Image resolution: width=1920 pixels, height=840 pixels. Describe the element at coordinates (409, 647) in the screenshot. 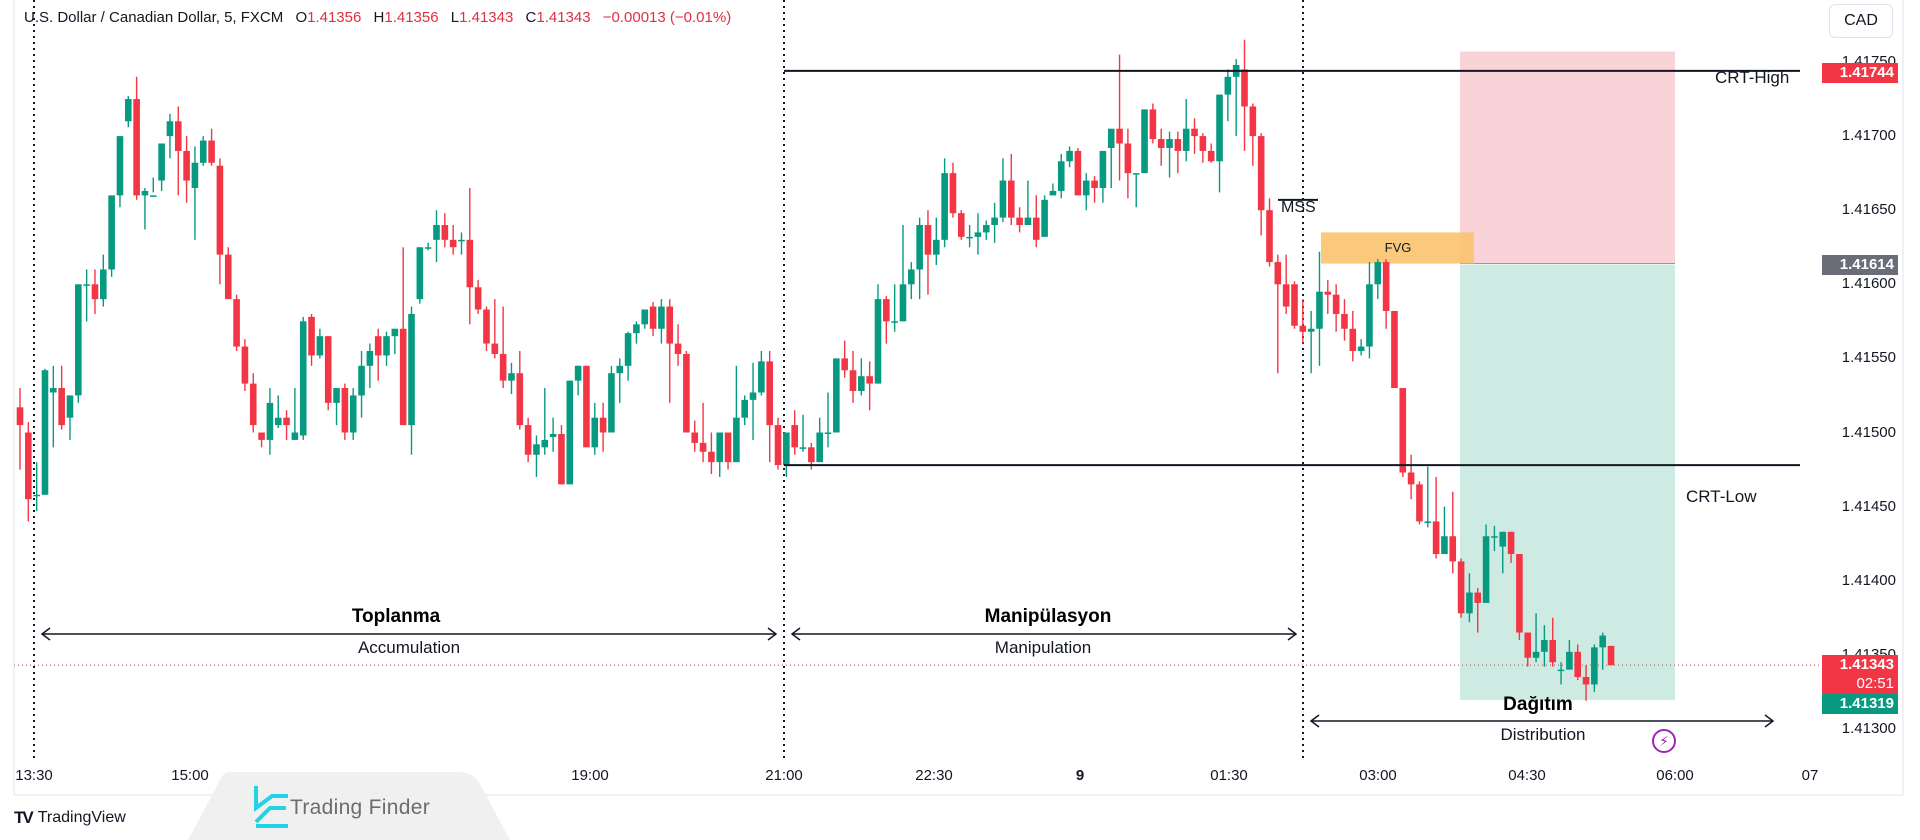

I see `accumulation-subtitle: Accumulation` at that location.